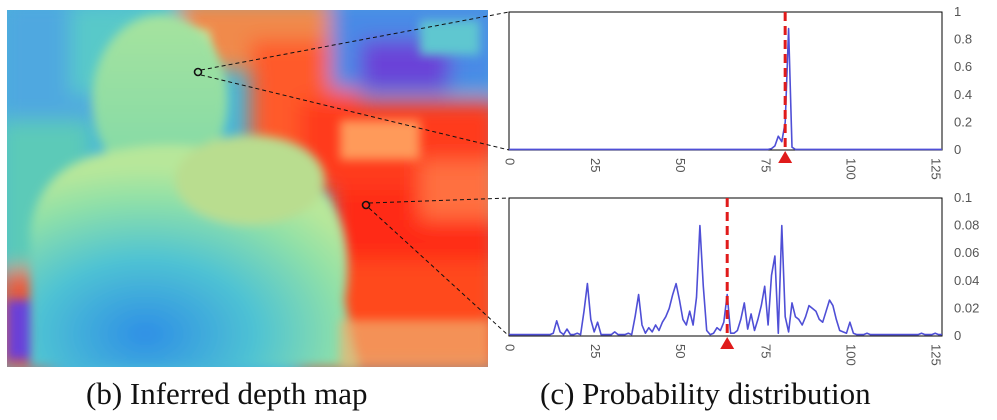 Image resolution: width=997 pixels, height=420 pixels. I want to click on y-tick-label: 0.02, so click(966, 307).